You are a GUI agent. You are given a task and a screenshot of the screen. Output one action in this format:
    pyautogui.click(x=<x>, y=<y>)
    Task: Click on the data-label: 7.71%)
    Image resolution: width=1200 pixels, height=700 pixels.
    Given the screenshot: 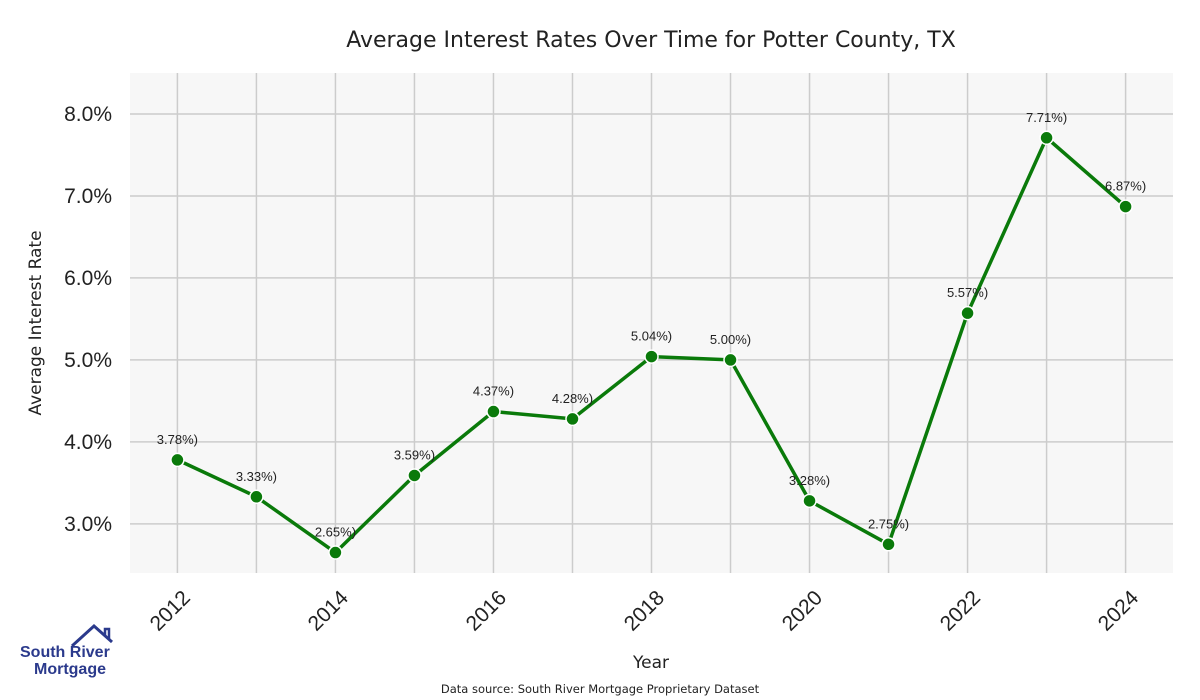 What is the action you would take?
    pyautogui.click(x=1046, y=117)
    